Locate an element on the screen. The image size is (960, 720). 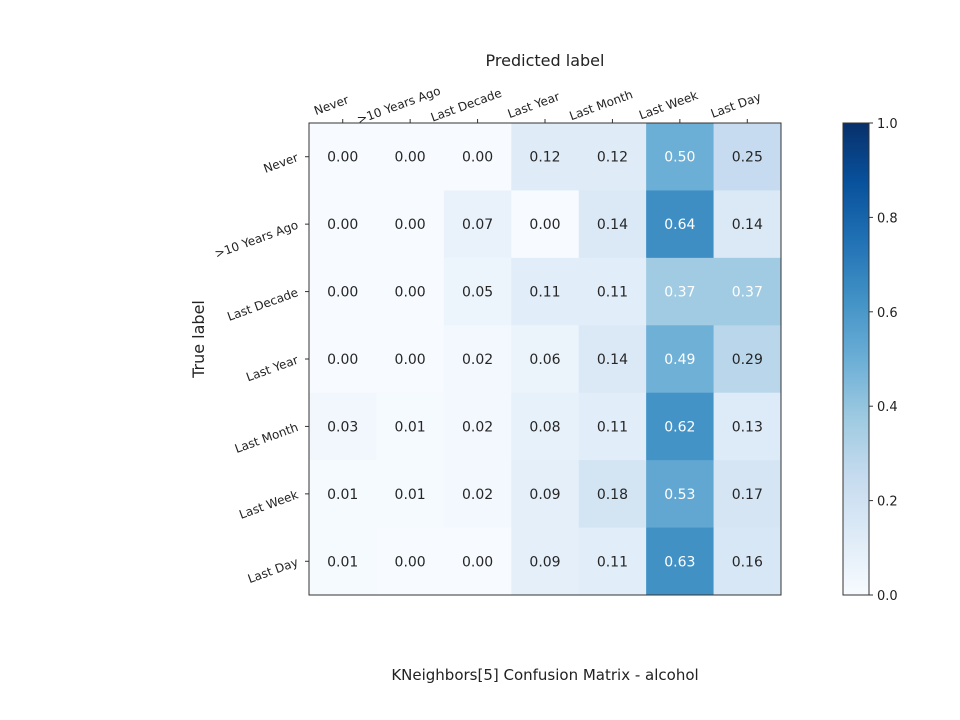
x-tick-label: Last Month is located at coordinates (600, 105).